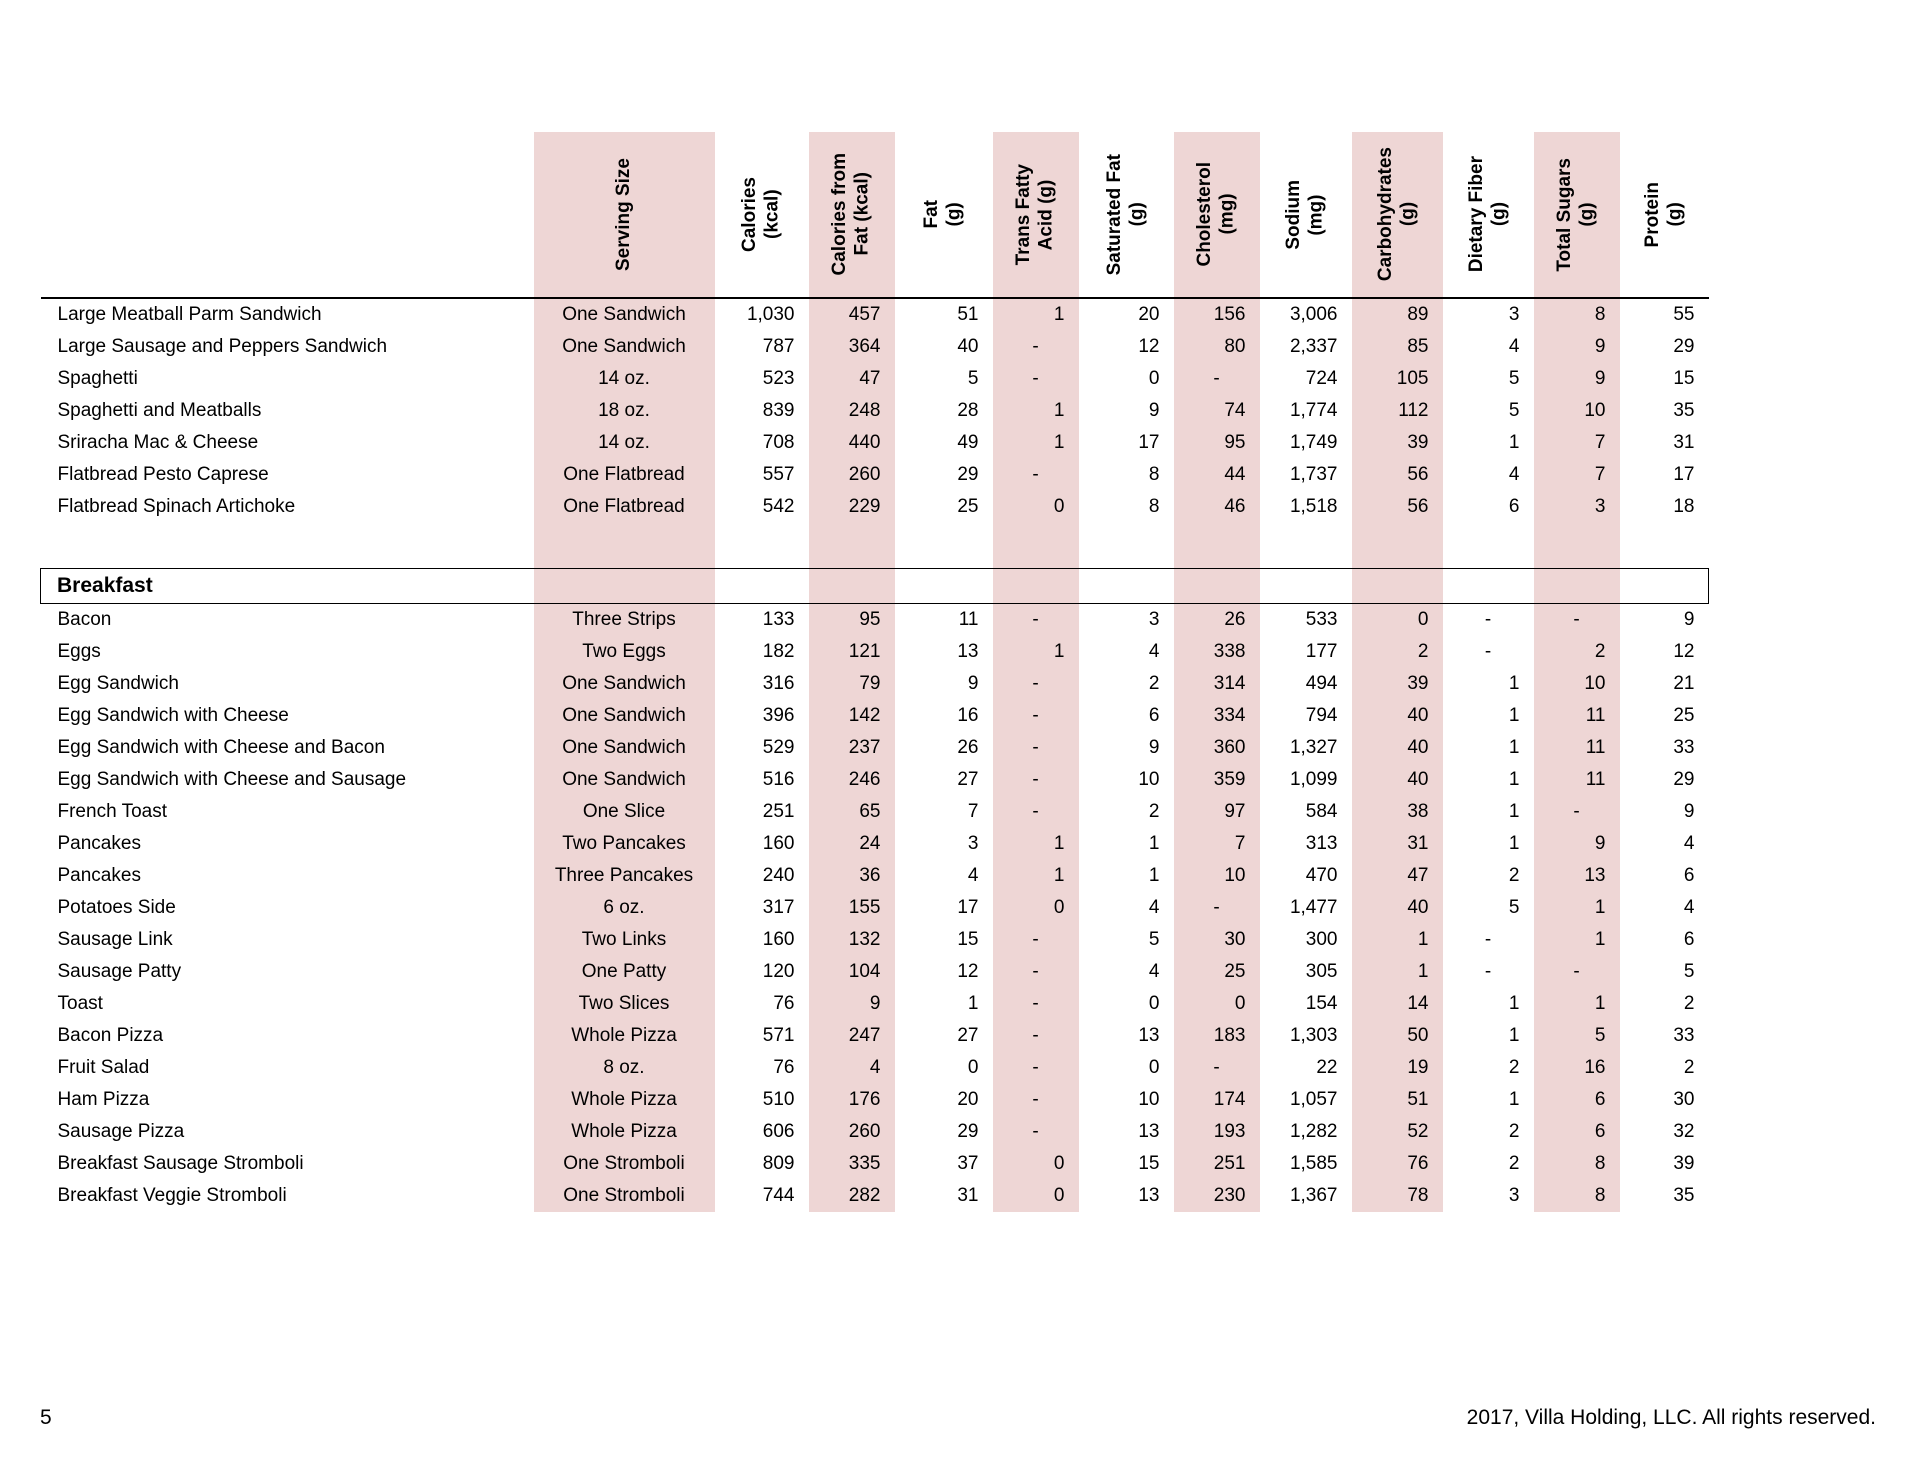 The width and height of the screenshot is (1920, 1484). I want to click on fat-cell: 31, so click(968, 1195).